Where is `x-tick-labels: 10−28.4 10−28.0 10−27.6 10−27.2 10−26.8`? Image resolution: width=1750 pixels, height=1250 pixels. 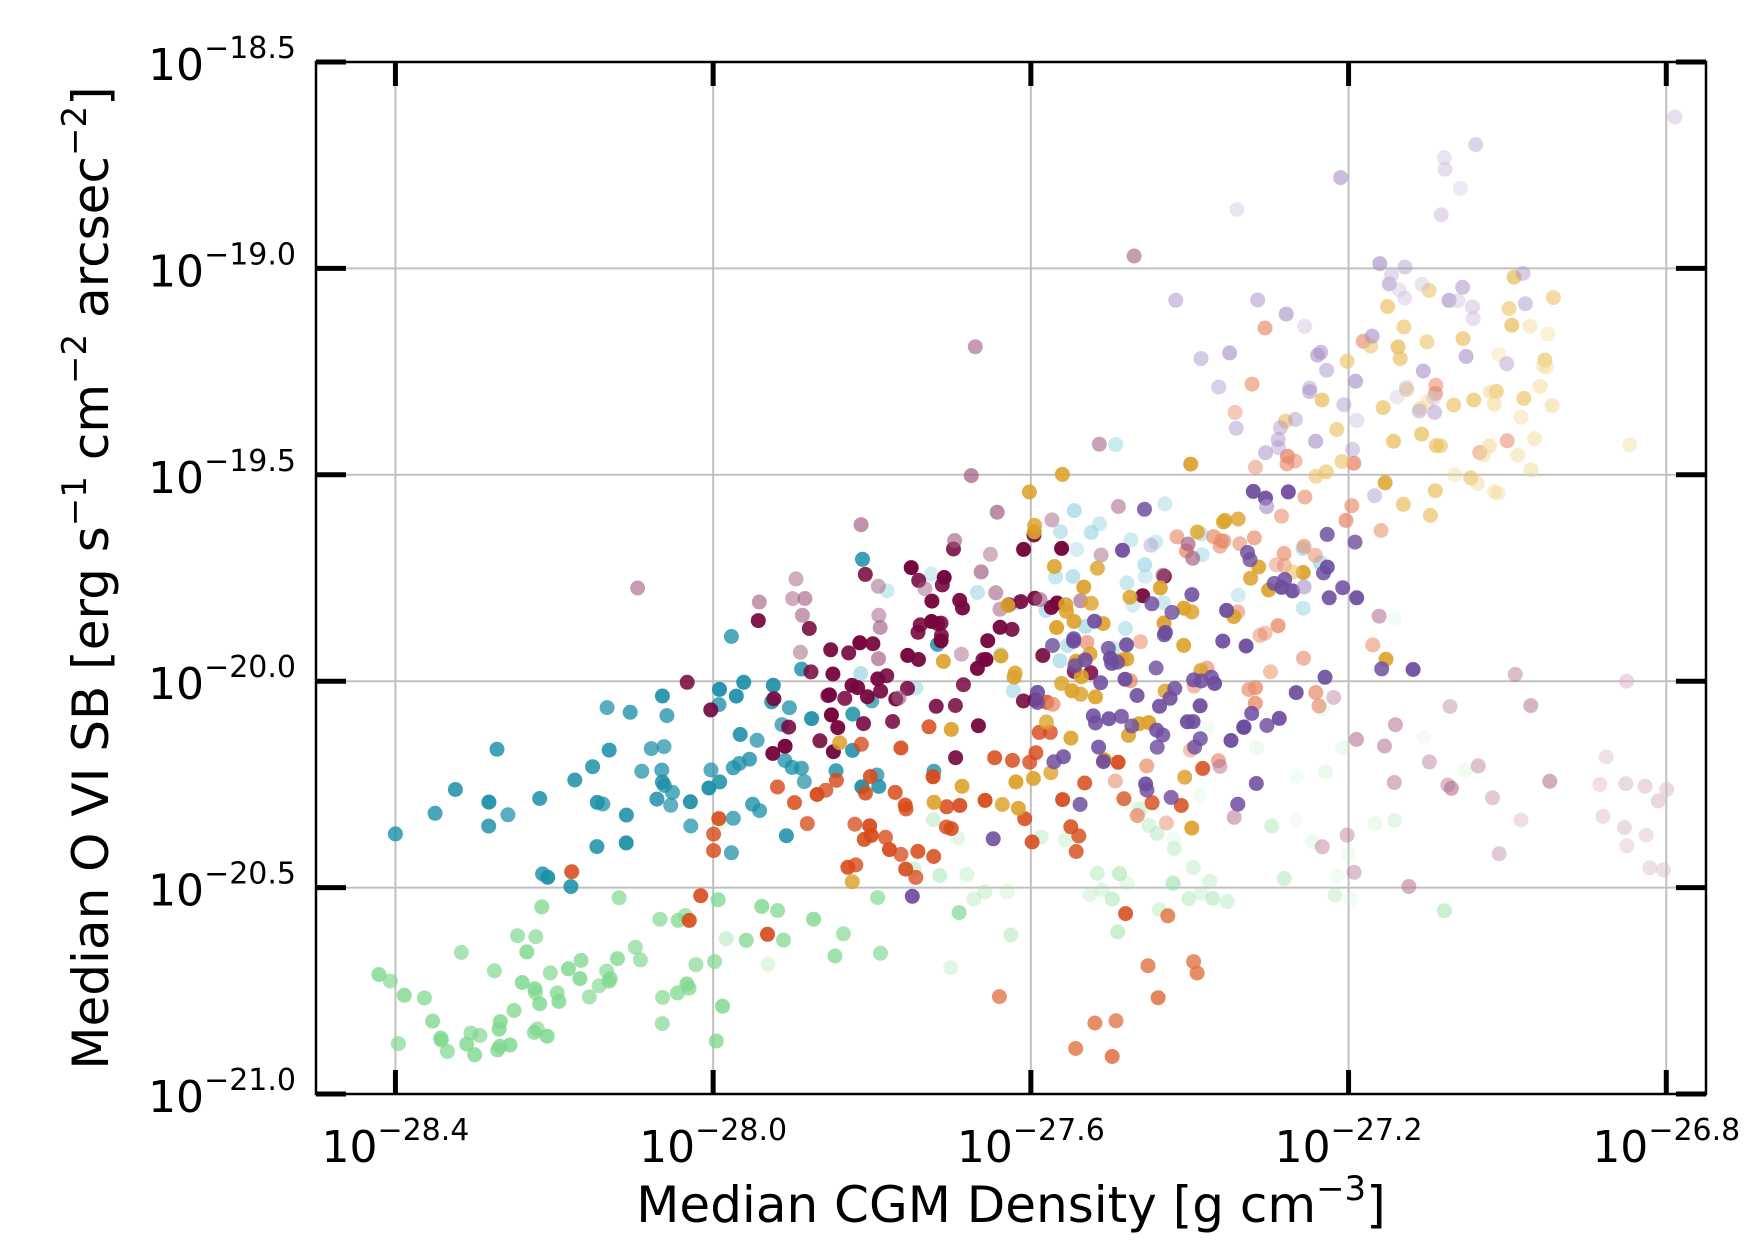 x-tick-labels: 10−28.4 10−28.0 10−27.6 10−27.2 10−26.8 is located at coordinates (1030, 1143).